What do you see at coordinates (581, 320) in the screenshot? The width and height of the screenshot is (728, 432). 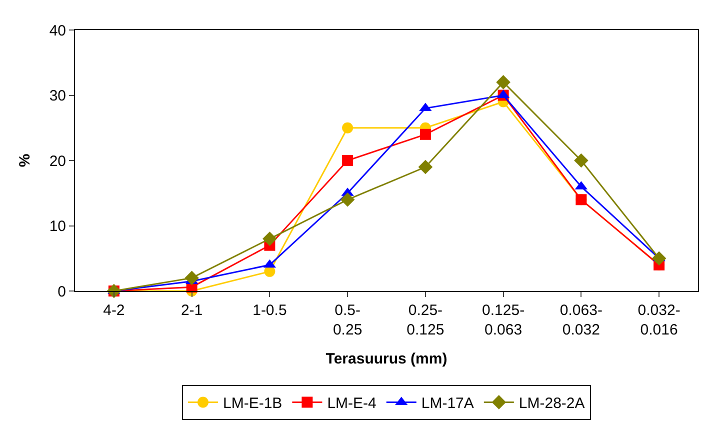 I see `x-tick-label: 0.063-0.032` at bounding box center [581, 320].